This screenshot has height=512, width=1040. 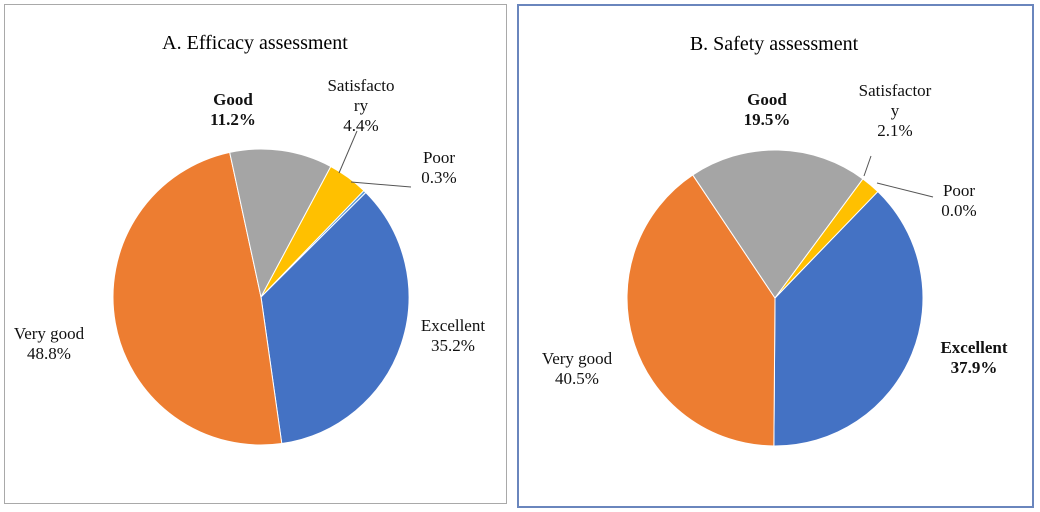 I want to click on data-label-poor: Poor 0.3%, so click(x=438, y=167).